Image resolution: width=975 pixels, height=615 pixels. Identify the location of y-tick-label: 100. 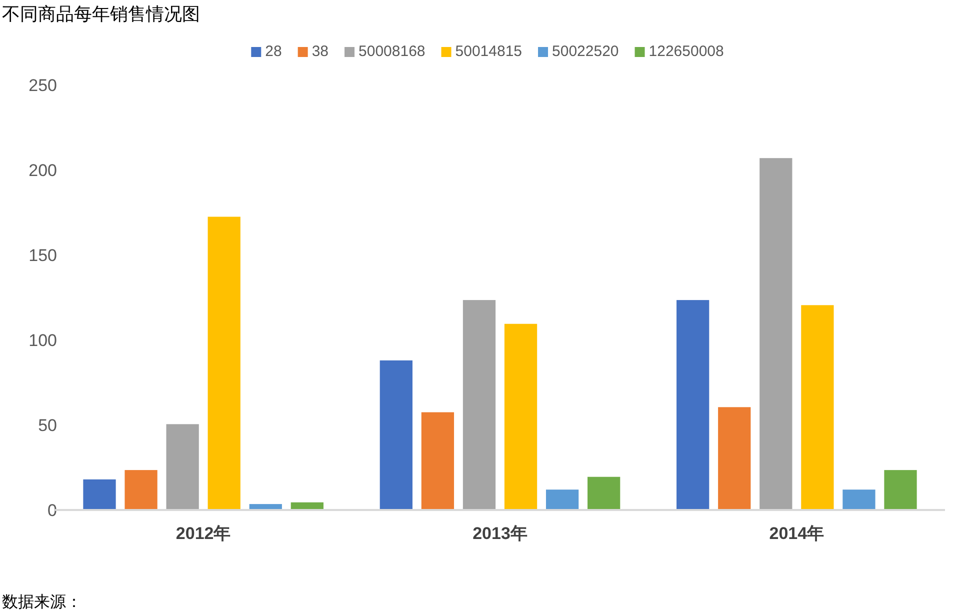
(42, 340).